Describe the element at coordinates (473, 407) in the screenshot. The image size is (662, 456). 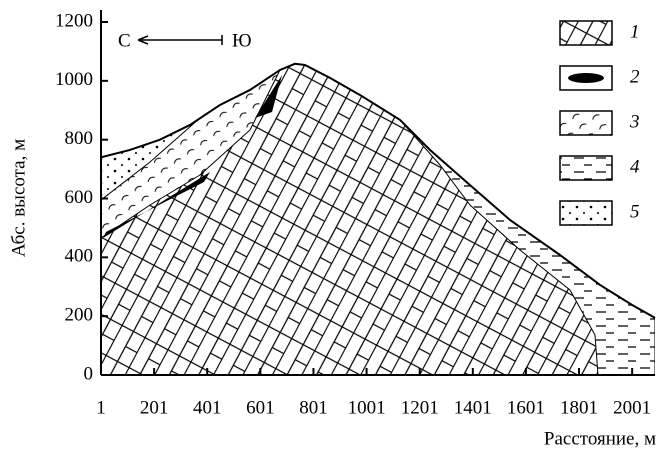
I see `x-tick-label: 1401` at that location.